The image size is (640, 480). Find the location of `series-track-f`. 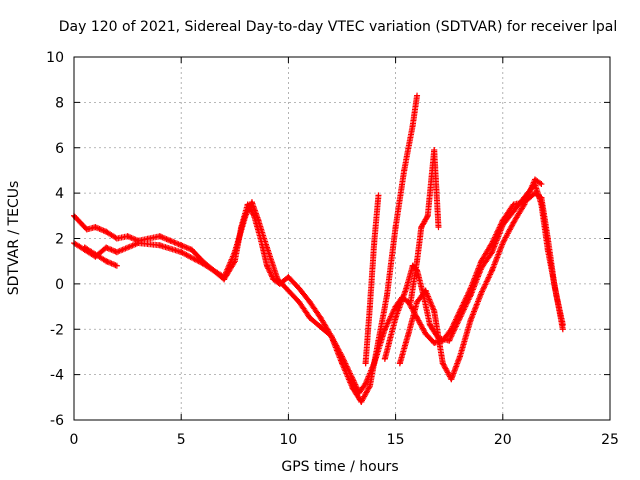

series-track-f is located at coordinates (424, 226).